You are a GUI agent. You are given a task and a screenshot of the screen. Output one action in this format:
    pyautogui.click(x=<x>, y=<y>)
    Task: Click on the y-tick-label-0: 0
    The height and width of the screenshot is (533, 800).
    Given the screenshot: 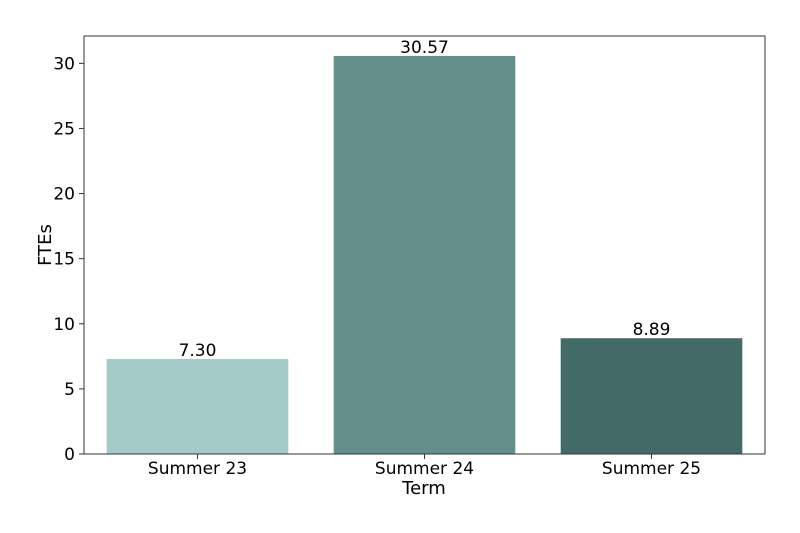 What is the action you would take?
    pyautogui.click(x=69, y=455)
    